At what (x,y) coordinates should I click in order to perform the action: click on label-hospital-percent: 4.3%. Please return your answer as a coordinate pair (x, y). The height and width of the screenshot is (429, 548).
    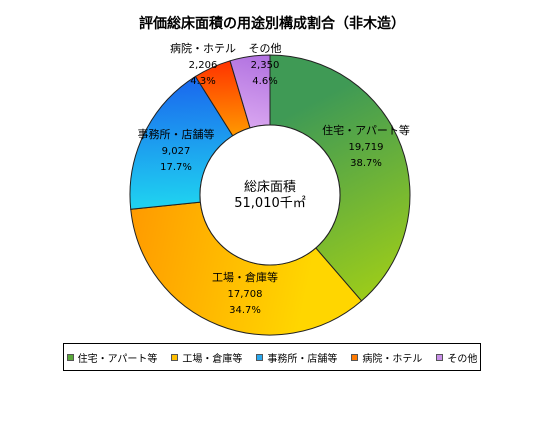
    Looking at the image, I should click on (202, 81).